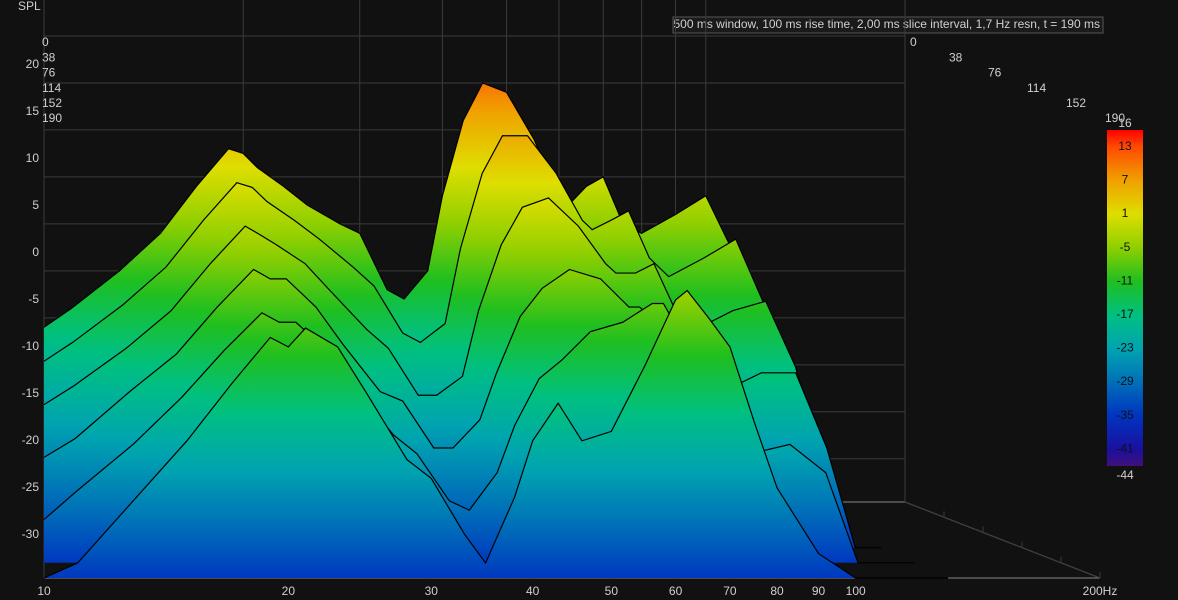  What do you see at coordinates (1125, 475) in the screenshot?
I see `colorbar-tick-label: -44` at bounding box center [1125, 475].